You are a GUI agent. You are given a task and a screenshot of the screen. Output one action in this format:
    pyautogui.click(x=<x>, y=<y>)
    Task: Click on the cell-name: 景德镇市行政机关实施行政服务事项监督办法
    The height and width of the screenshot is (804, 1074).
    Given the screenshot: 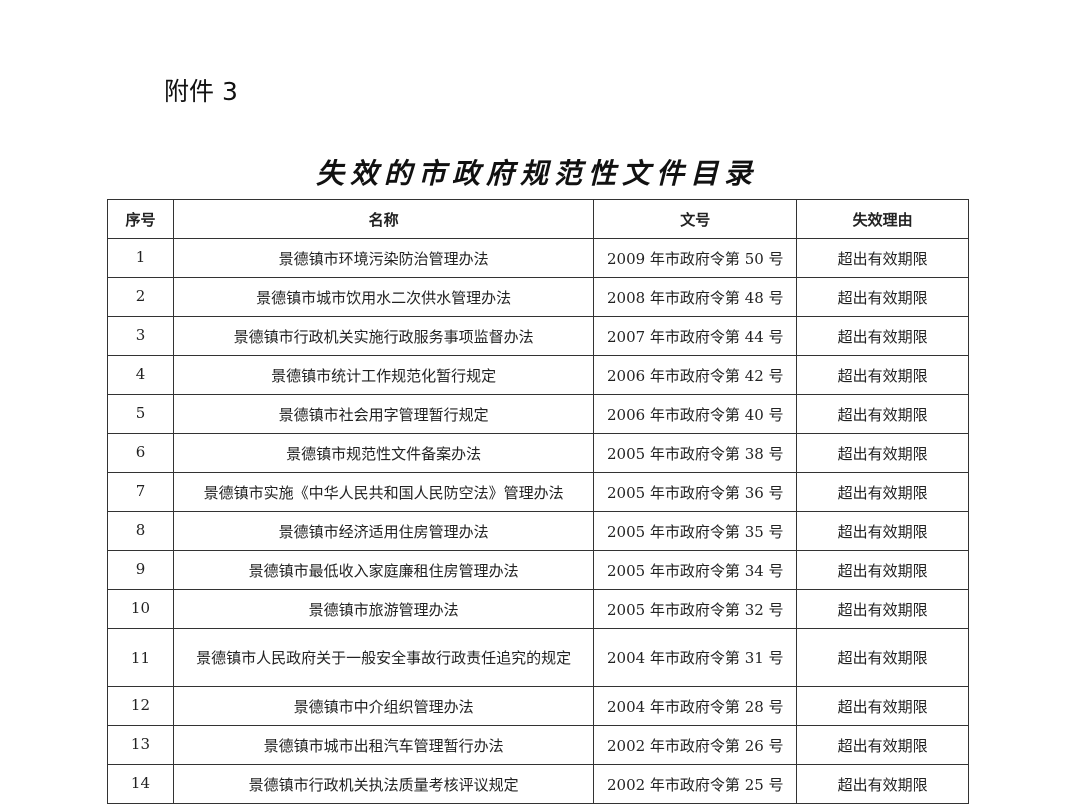 What is the action you would take?
    pyautogui.click(x=383, y=336)
    